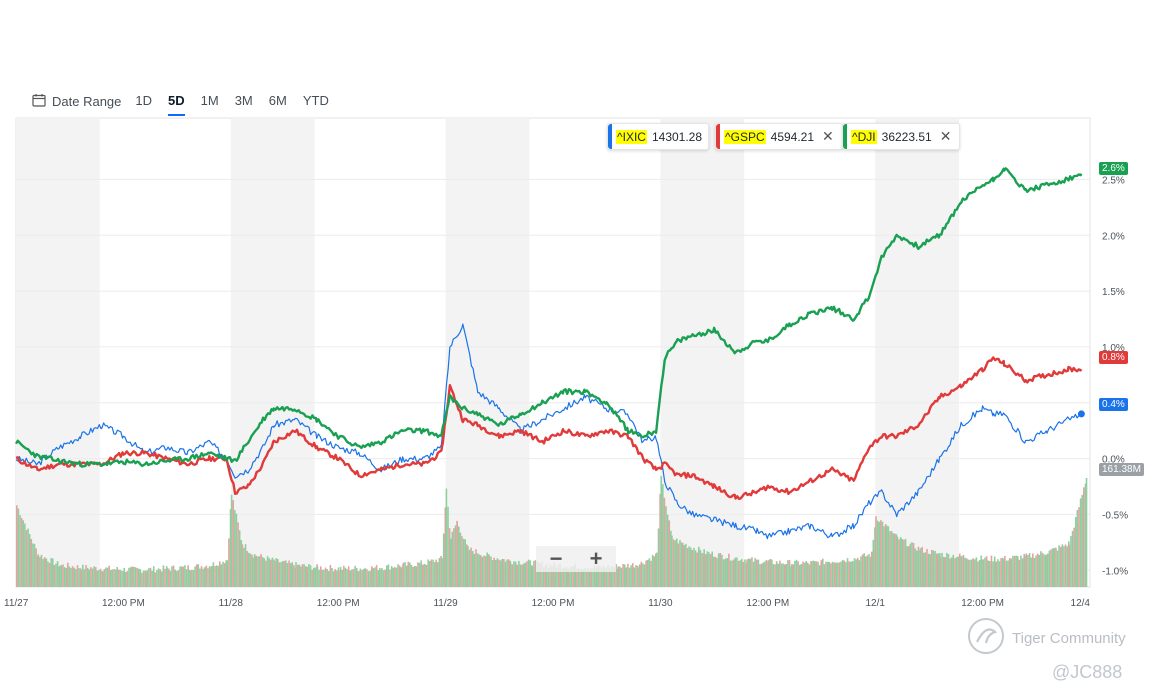  Describe the element at coordinates (1113, 460) in the screenshot. I see `y-tick-label: 0.0%` at that location.